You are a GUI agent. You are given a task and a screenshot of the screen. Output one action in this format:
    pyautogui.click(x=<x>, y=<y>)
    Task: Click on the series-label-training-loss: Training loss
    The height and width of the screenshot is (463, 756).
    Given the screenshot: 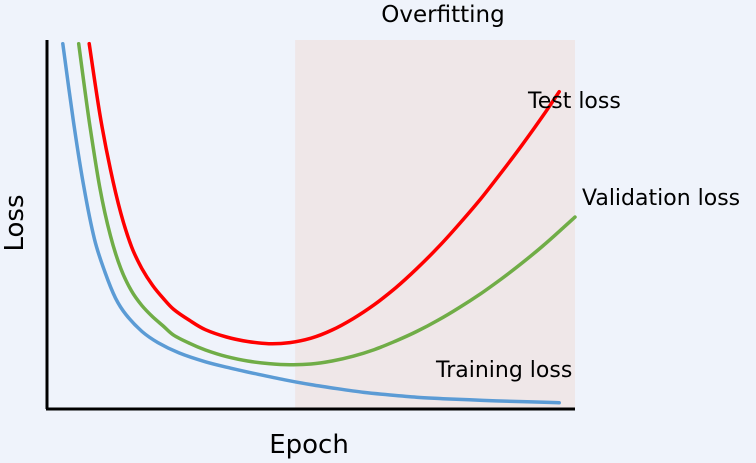 What is the action you would take?
    pyautogui.click(x=503, y=370)
    